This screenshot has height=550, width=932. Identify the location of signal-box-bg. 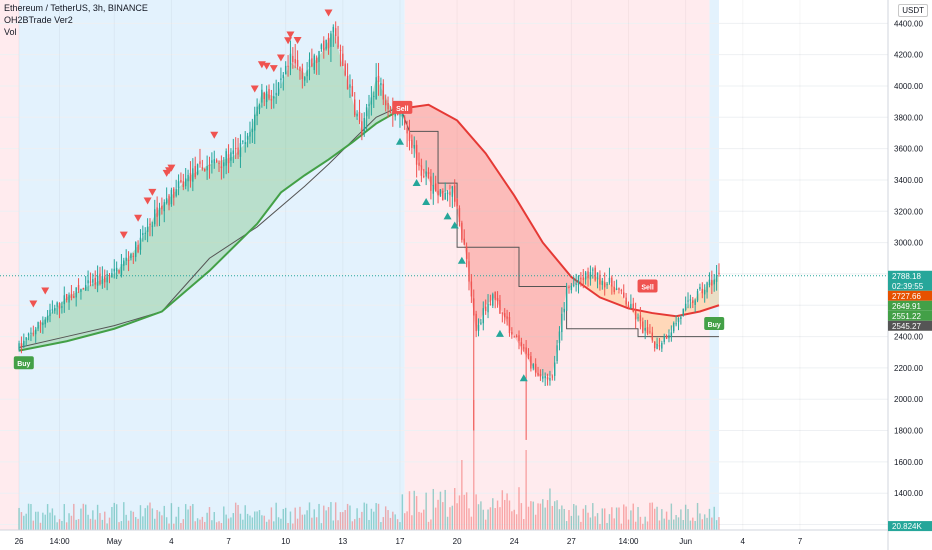
(714, 324).